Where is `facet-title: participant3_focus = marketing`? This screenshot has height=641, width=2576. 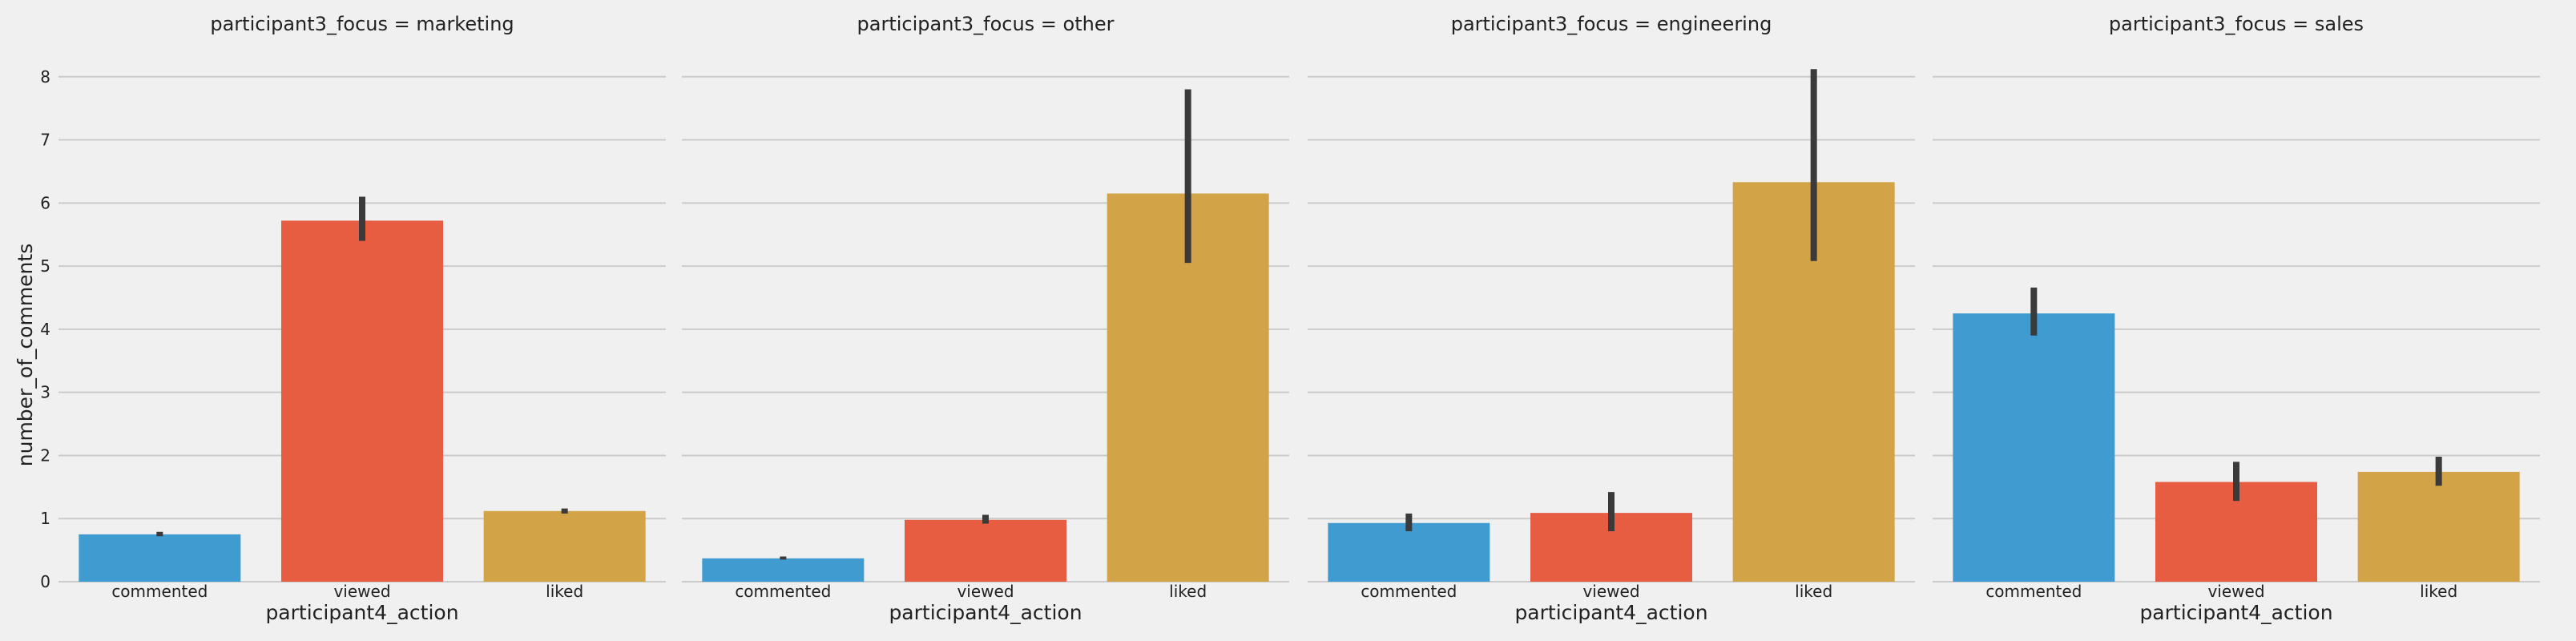 facet-title: participant3_focus = marketing is located at coordinates (362, 24).